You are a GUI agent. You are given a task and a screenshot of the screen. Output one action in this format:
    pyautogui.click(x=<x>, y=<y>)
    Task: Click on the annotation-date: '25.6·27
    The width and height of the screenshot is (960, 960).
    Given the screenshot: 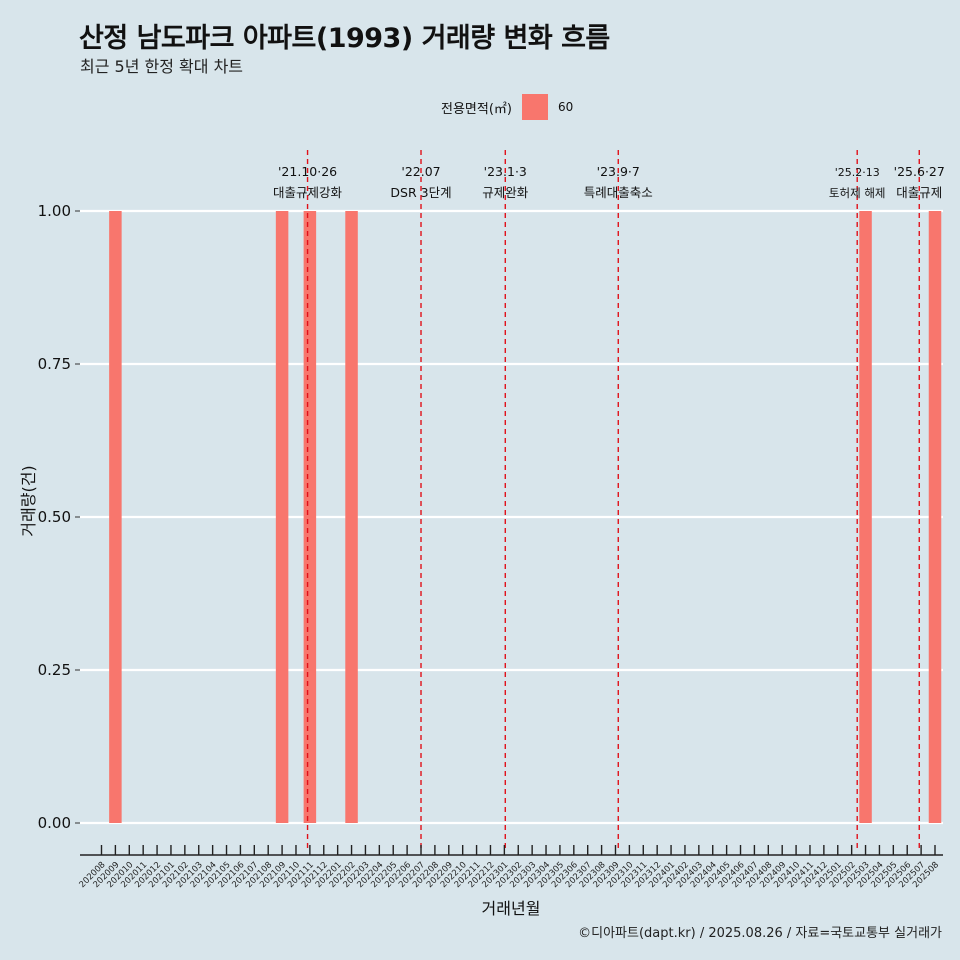 What is the action you would take?
    pyautogui.click(x=919, y=171)
    